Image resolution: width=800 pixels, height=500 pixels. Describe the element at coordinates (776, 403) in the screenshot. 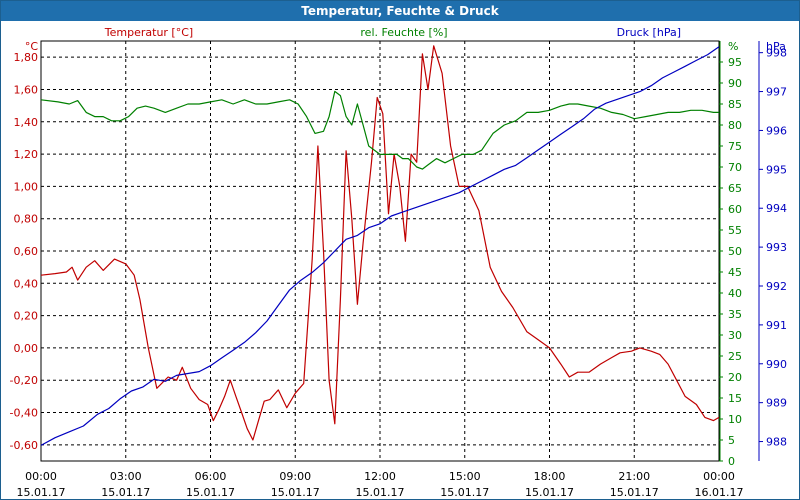

I see `pressure-tick-label: 989` at that location.